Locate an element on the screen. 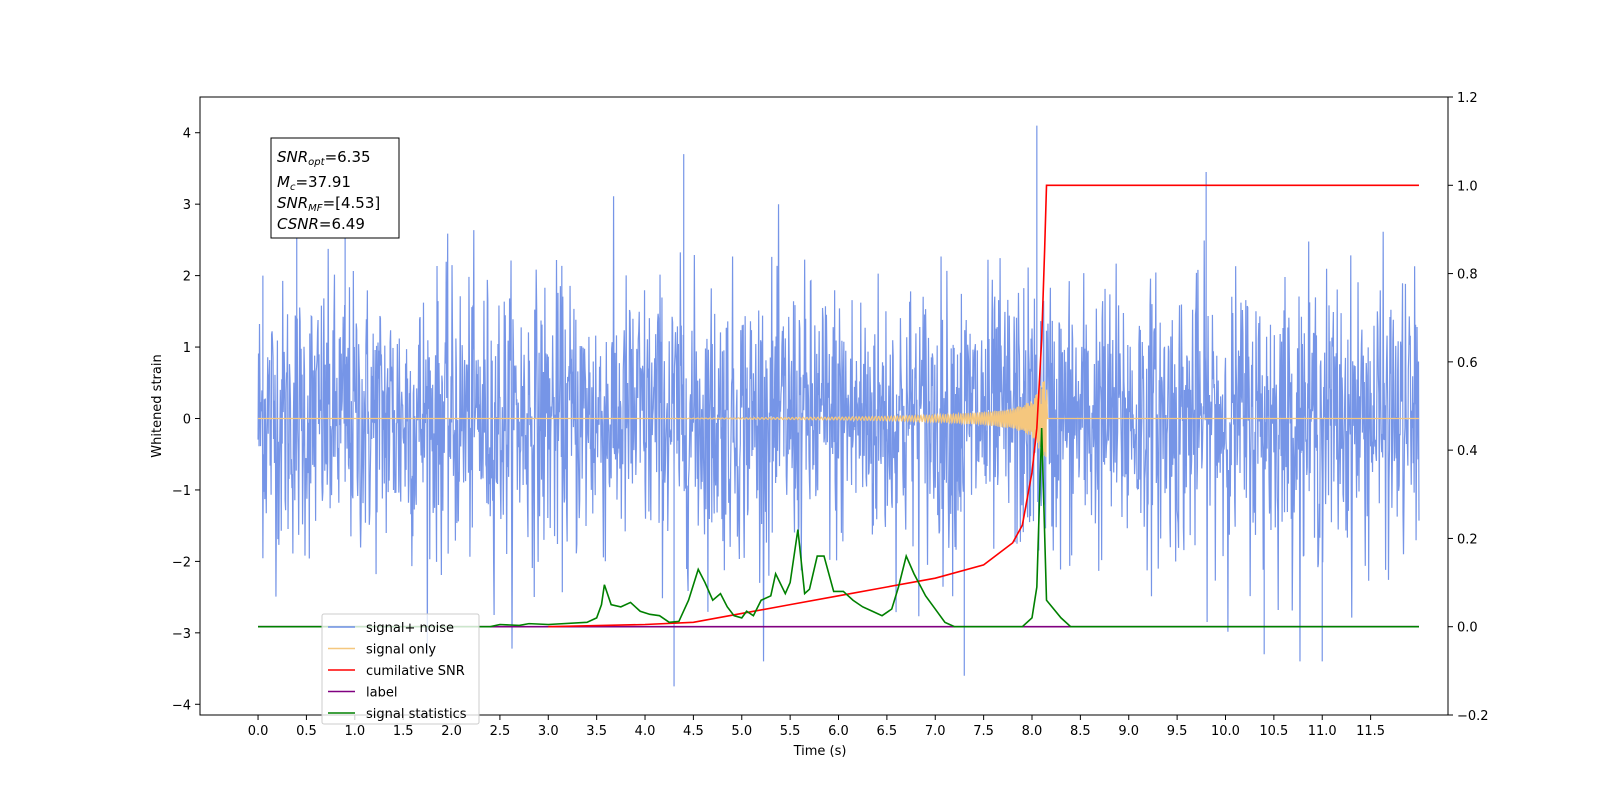 The height and width of the screenshot is (800, 1600). x-tick-label: 10.0 is located at coordinates (1225, 731).